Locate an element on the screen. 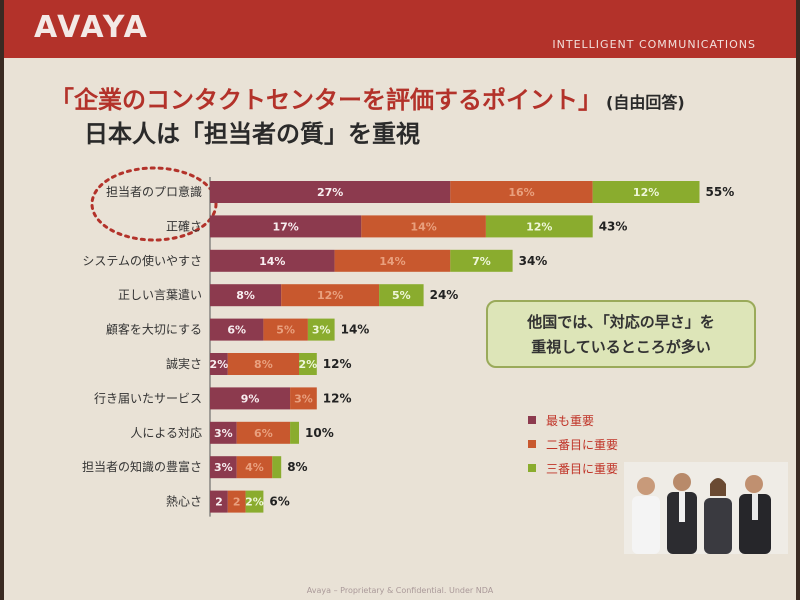 Image resolution: width=800 pixels, height=600 pixels. legend: 最も重要二番目に重要 三番目に重要 is located at coordinates (573, 444).